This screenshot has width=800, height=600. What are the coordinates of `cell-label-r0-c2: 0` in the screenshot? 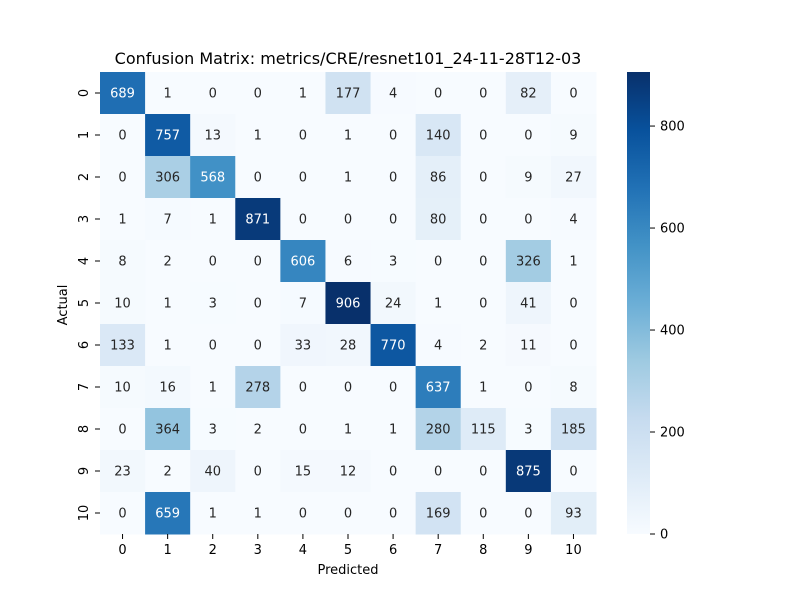 It's located at (213, 94).